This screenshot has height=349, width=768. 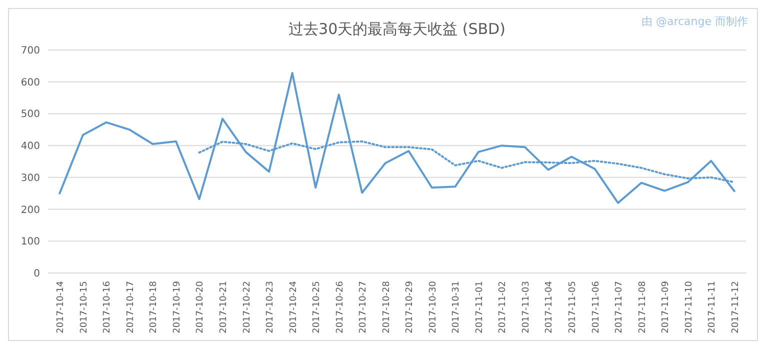 I want to click on x-tick-label: 2017-11-09, so click(x=666, y=307).